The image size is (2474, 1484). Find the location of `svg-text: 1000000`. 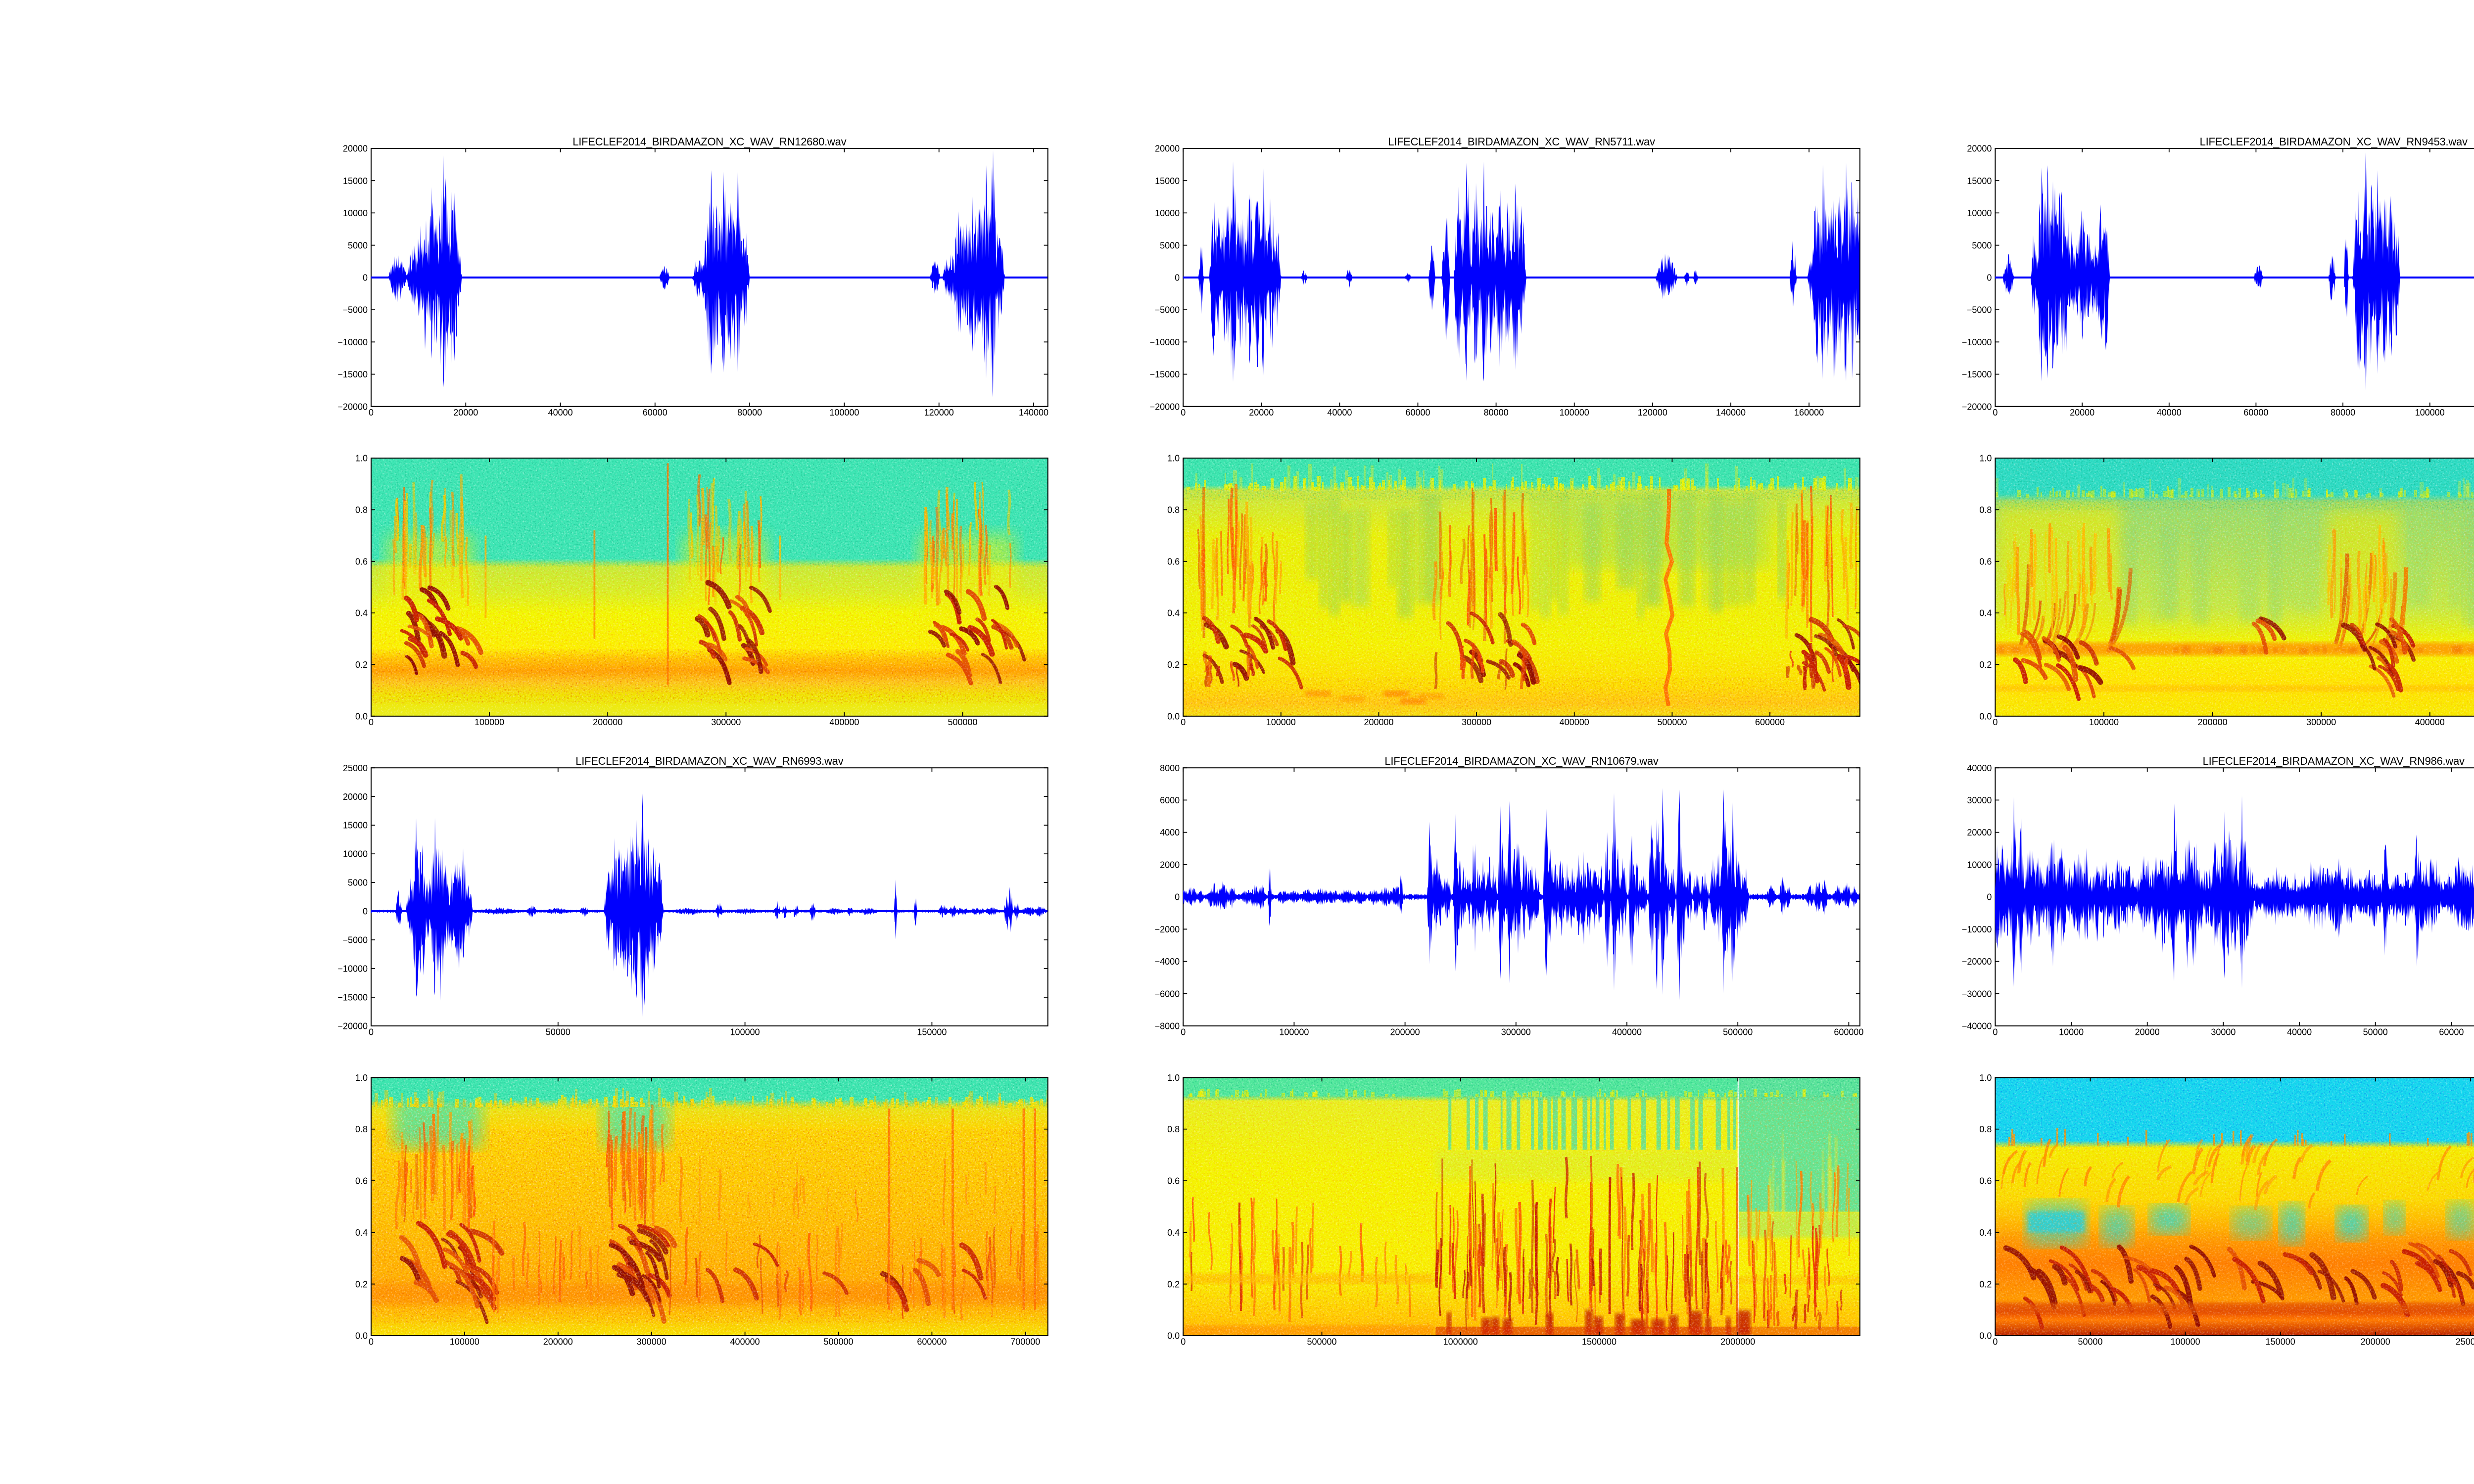

svg-text: 1000000 is located at coordinates (1460, 1341).